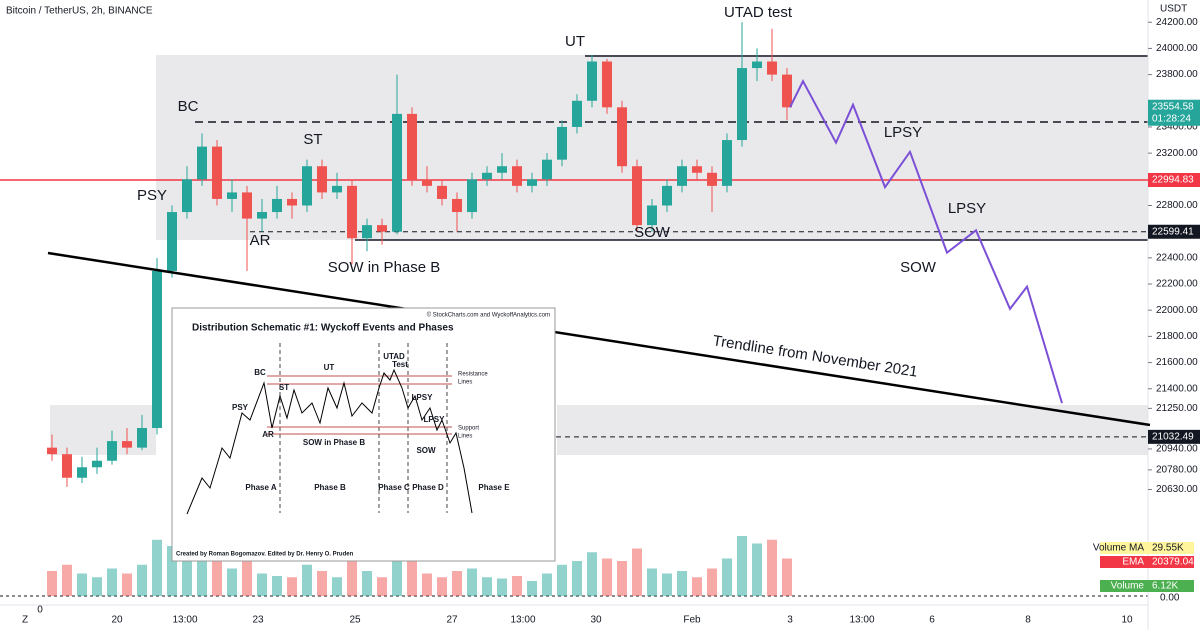 This screenshot has width=1200, height=630. Describe the element at coordinates (852, 430) in the screenshot. I see `support-zone` at that location.